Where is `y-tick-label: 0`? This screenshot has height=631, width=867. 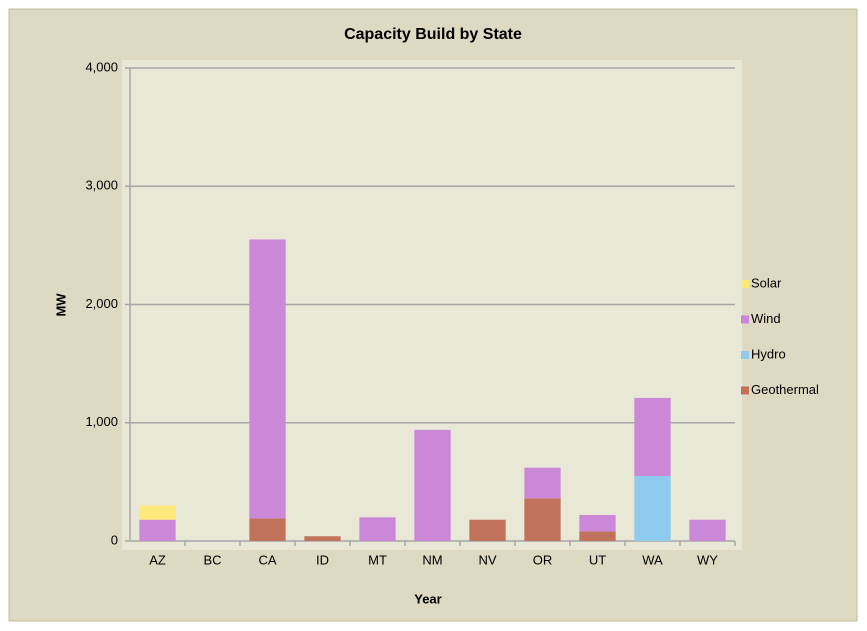 y-tick-label: 0 is located at coordinates (114, 539).